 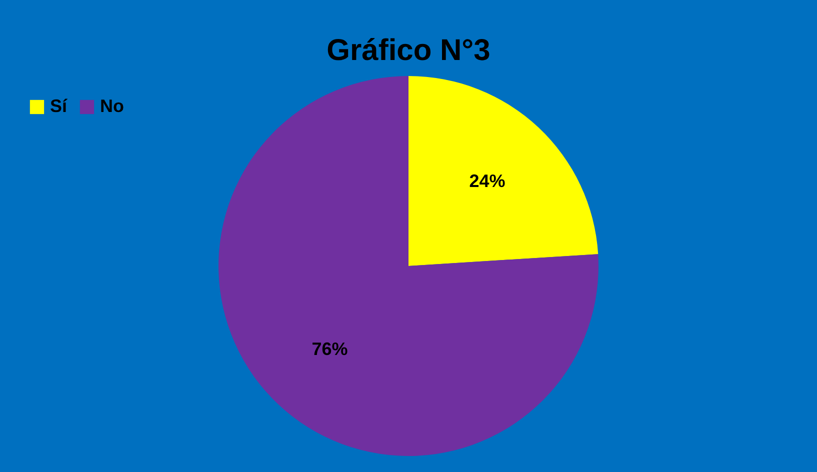 What do you see at coordinates (408, 50) in the screenshot?
I see `chart-title: Gráfico N°3` at bounding box center [408, 50].